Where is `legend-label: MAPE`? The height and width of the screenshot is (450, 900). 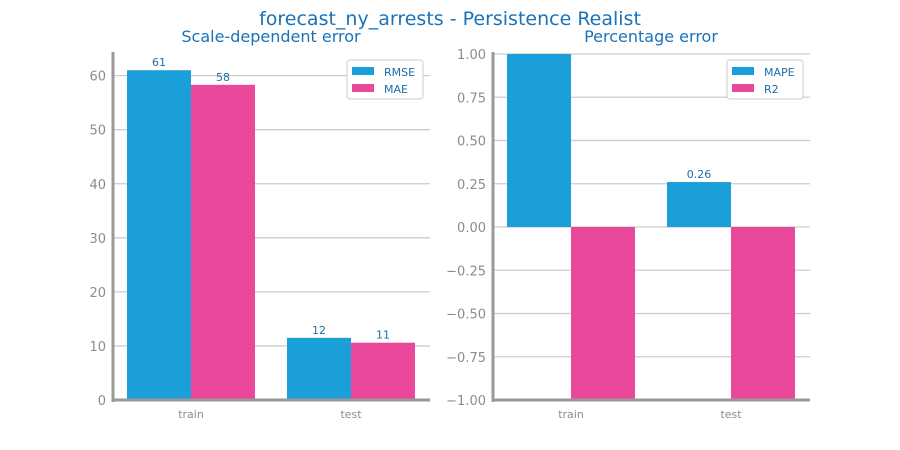
legend-label: MAPE is located at coordinates (779, 72).